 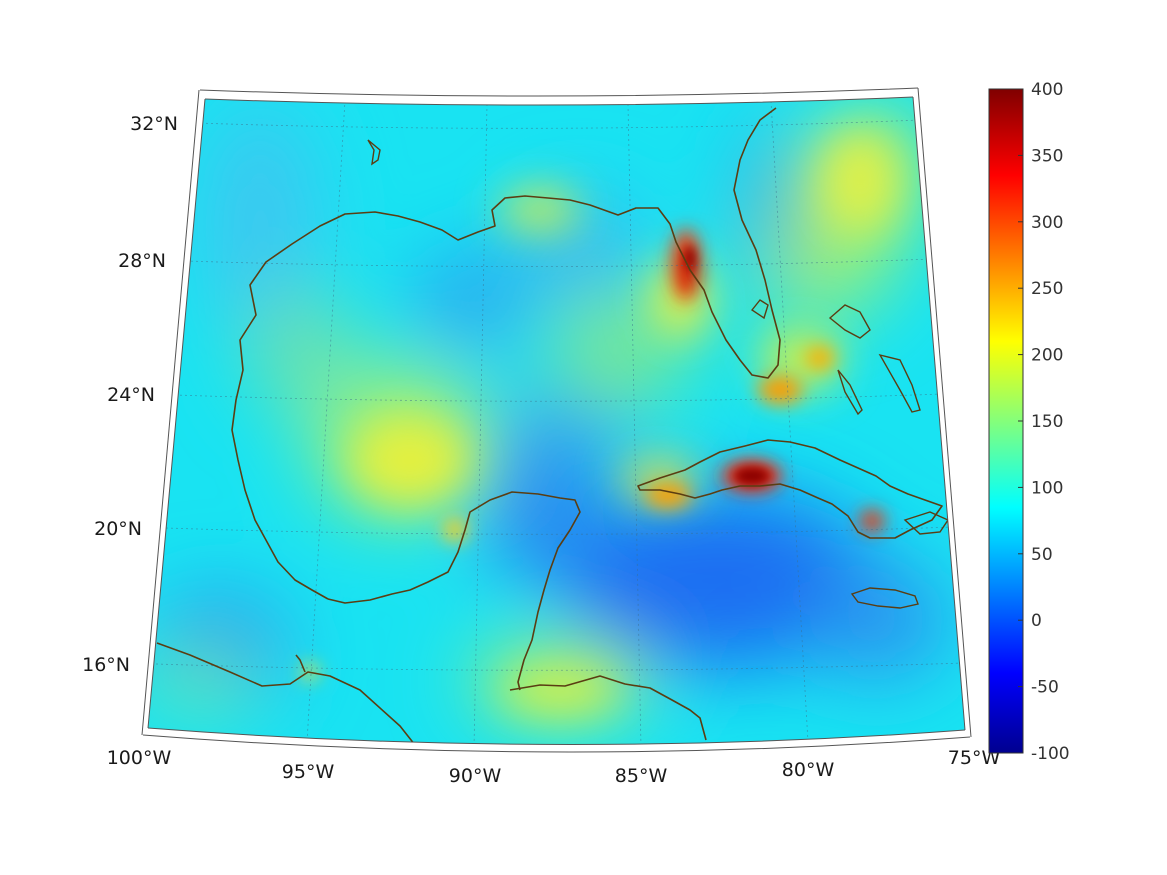 What do you see at coordinates (1045, 688) in the screenshot?
I see `colorbar-tick-label: -50` at bounding box center [1045, 688].